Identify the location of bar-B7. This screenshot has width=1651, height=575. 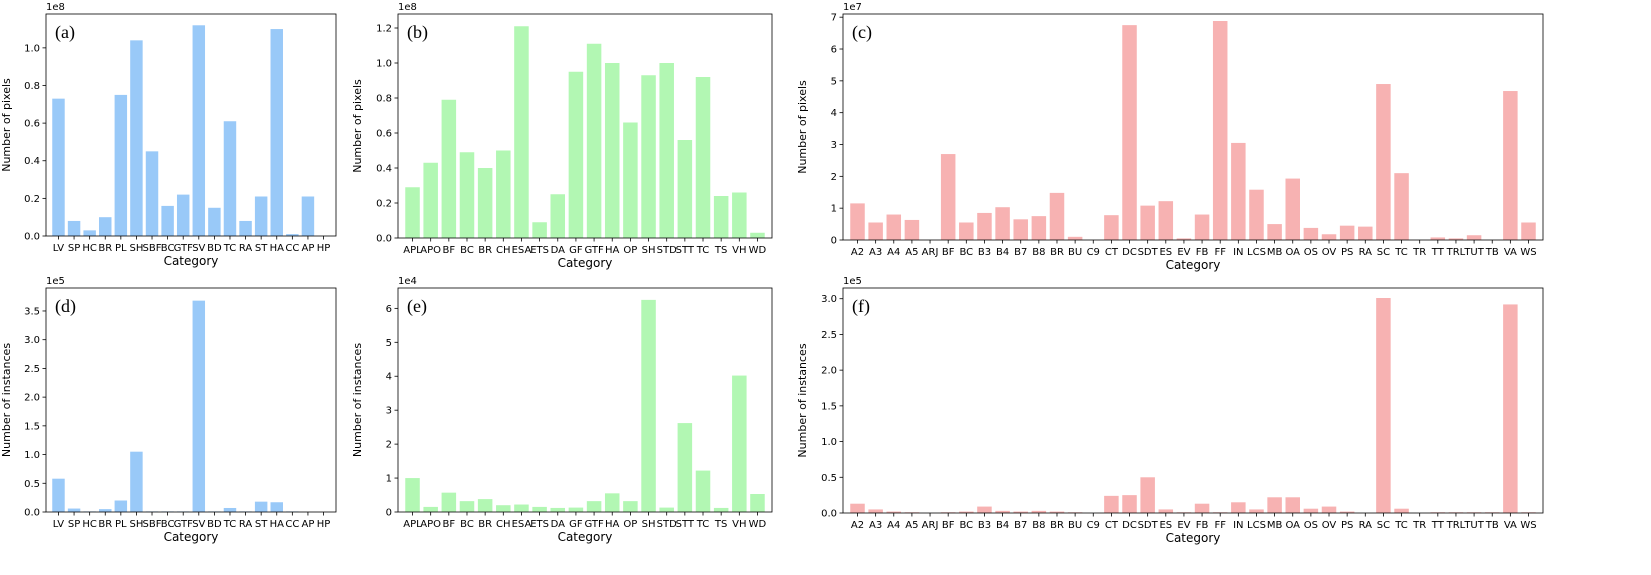
(1020, 229).